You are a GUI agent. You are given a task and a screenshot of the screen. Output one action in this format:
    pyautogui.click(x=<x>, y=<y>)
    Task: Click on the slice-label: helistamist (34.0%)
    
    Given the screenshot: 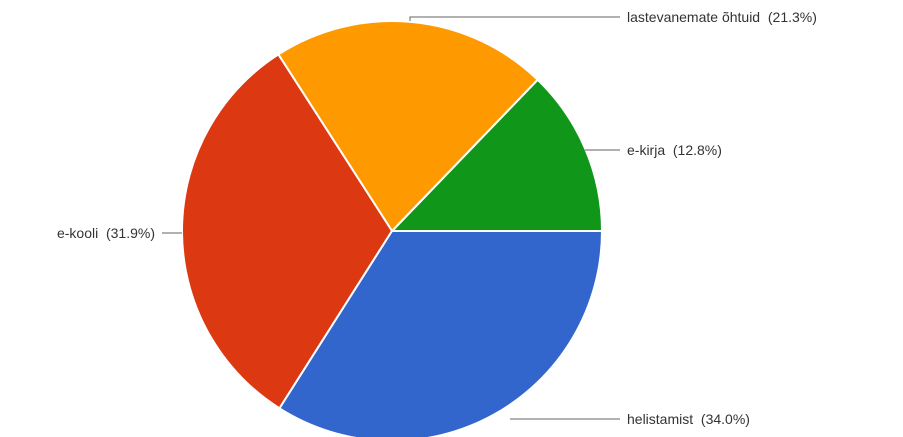 What is the action you would take?
    pyautogui.click(x=688, y=419)
    